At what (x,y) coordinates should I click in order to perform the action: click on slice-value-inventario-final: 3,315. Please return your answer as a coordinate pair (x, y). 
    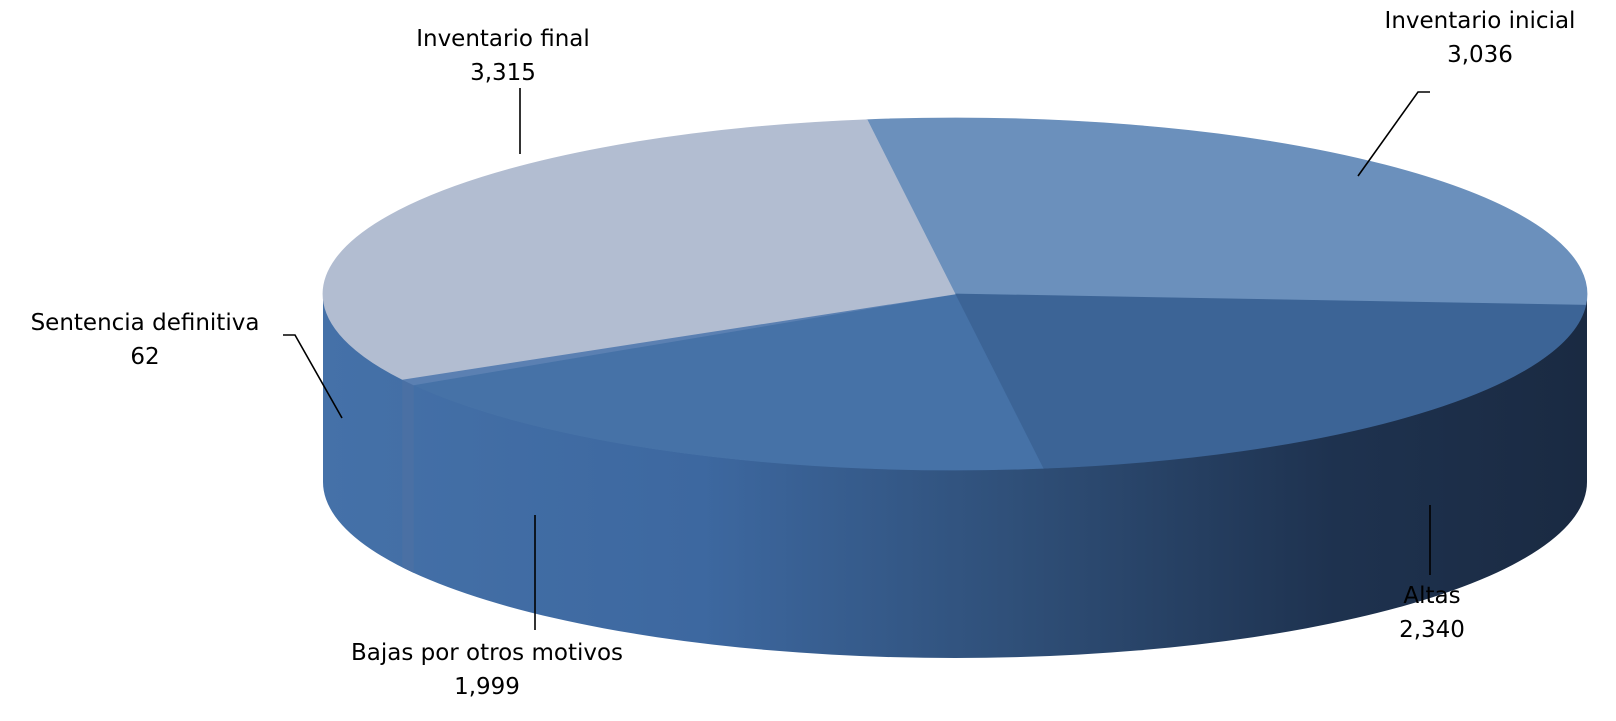
    Looking at the image, I should click on (503, 73).